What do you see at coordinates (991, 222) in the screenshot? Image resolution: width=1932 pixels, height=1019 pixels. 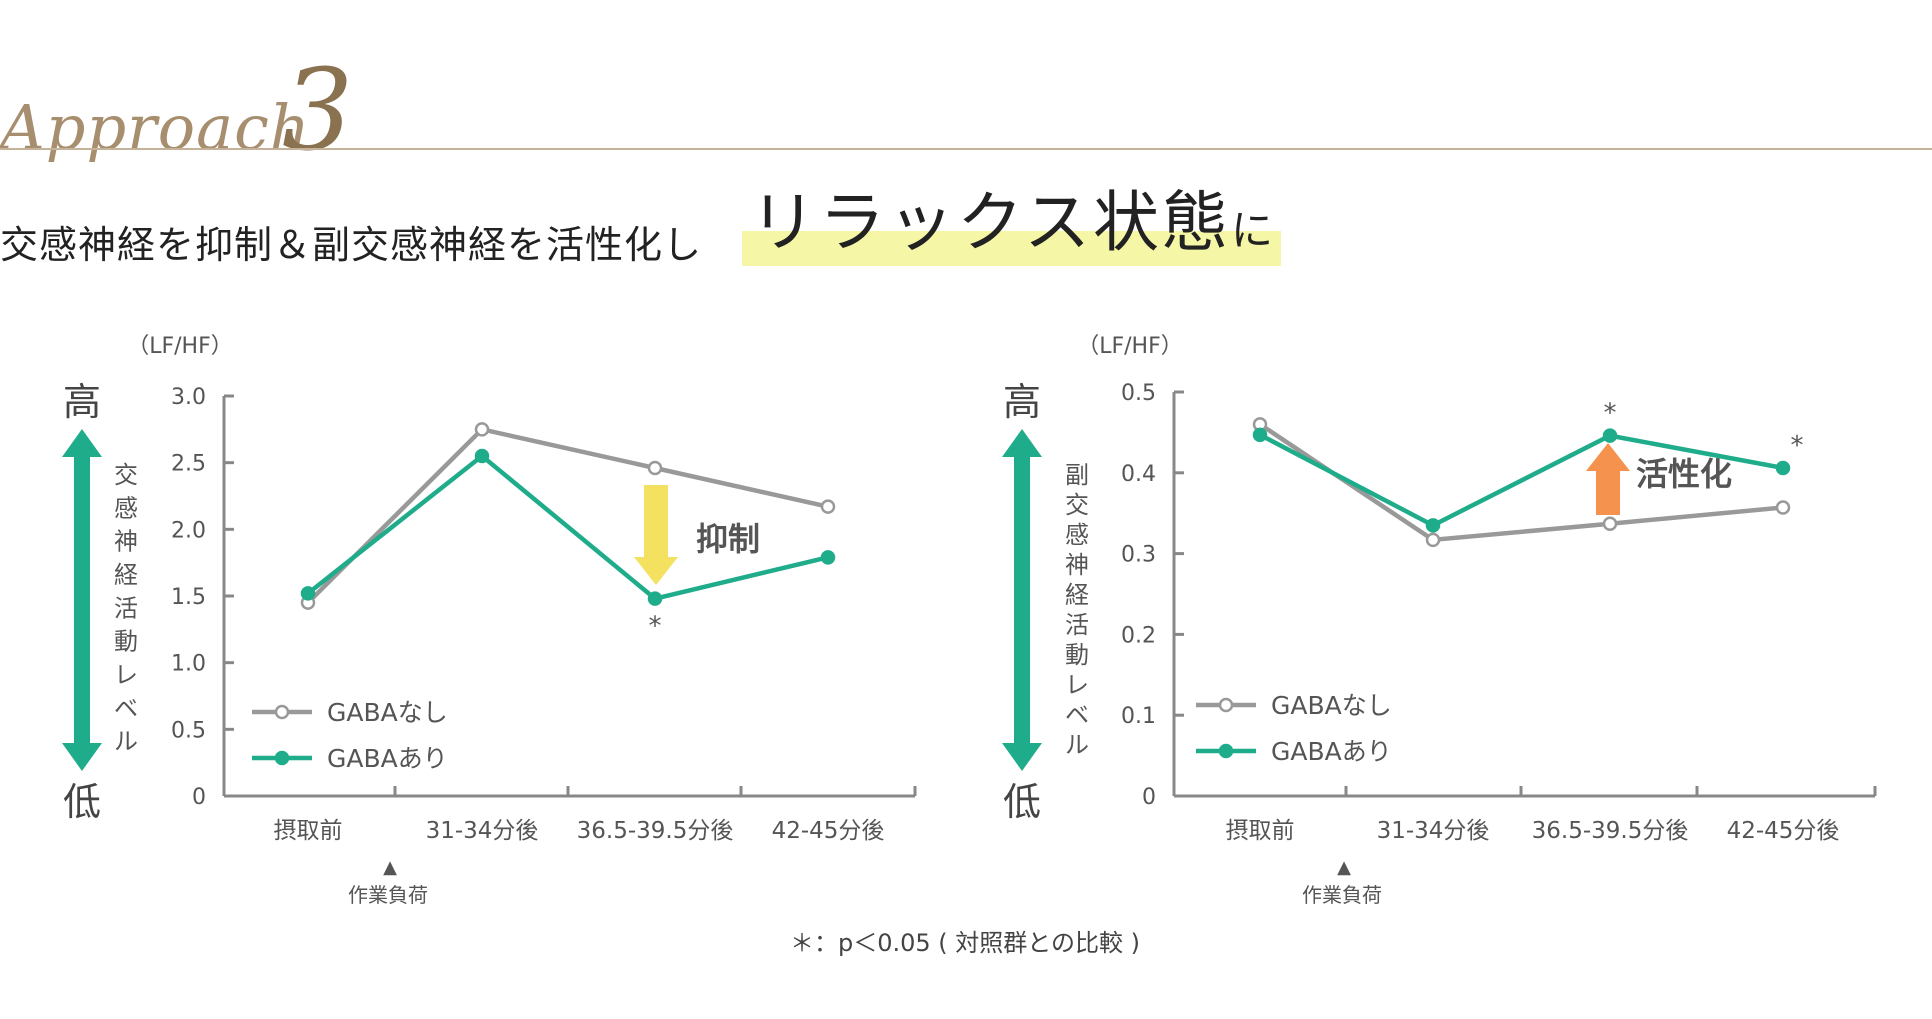 I see `headline-highlight: リラックス状態` at bounding box center [991, 222].